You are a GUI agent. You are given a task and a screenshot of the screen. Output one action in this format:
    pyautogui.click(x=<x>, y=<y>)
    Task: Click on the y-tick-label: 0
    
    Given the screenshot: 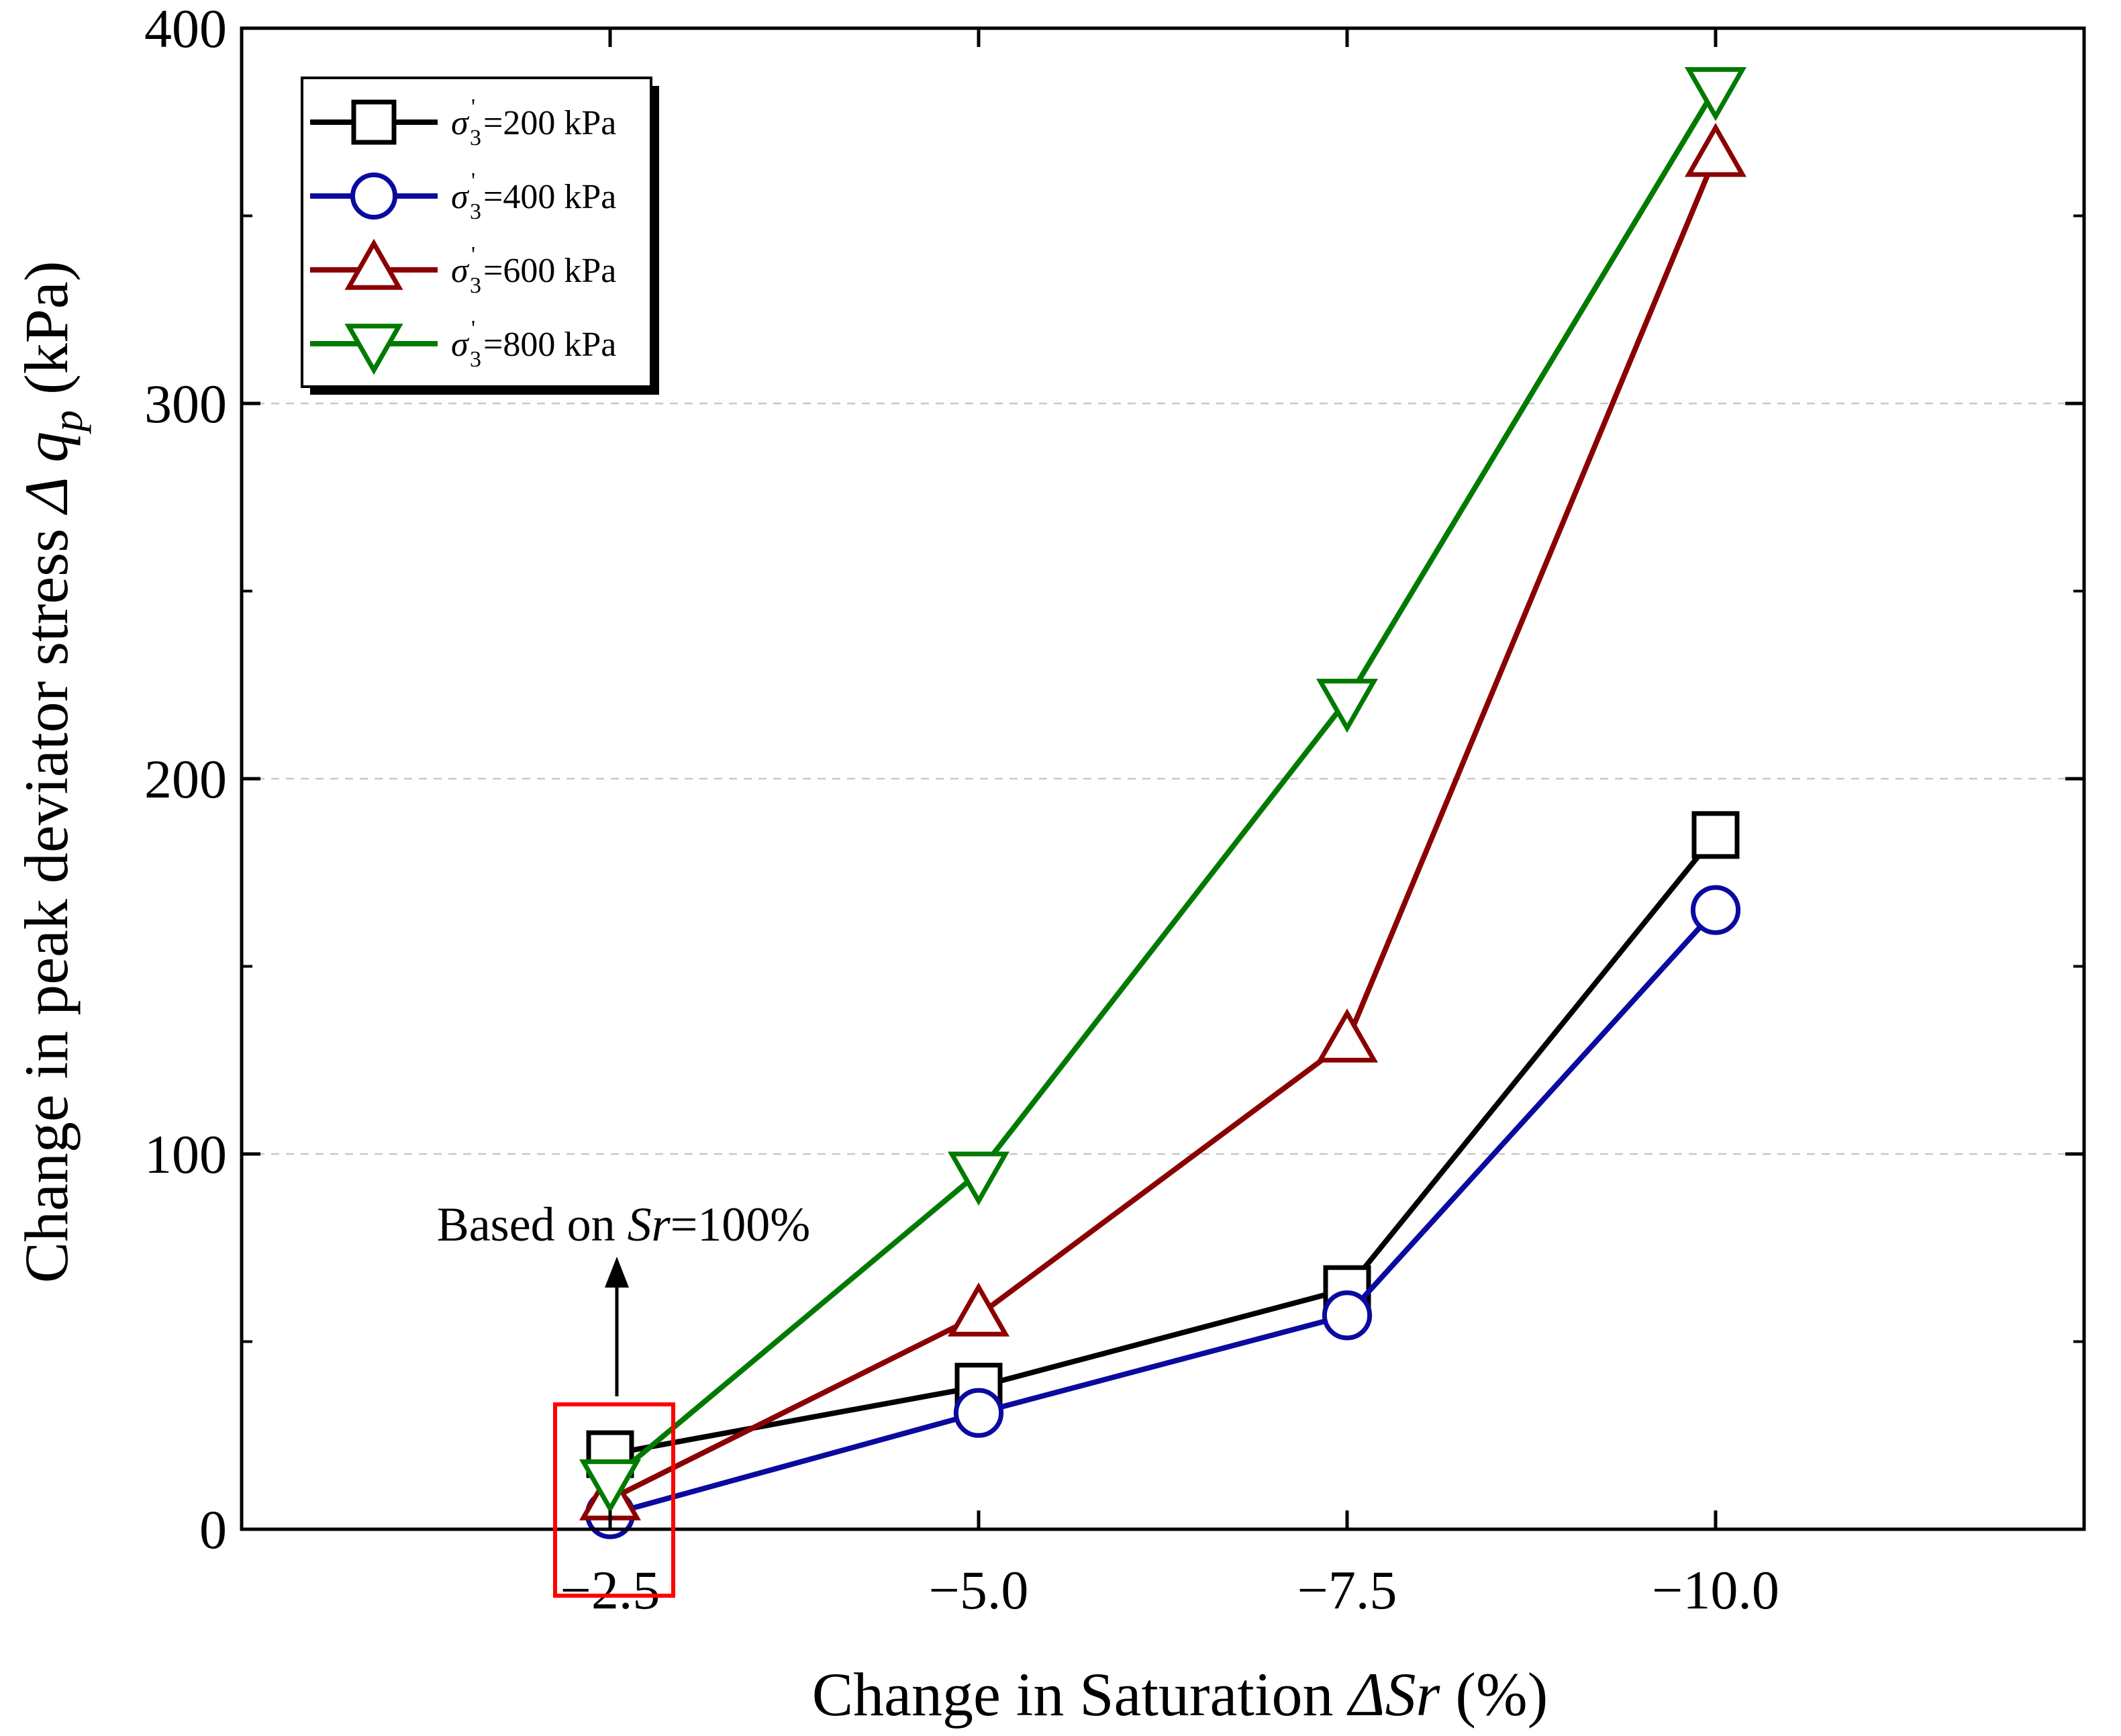 What is the action you would take?
    pyautogui.click(x=213, y=1529)
    